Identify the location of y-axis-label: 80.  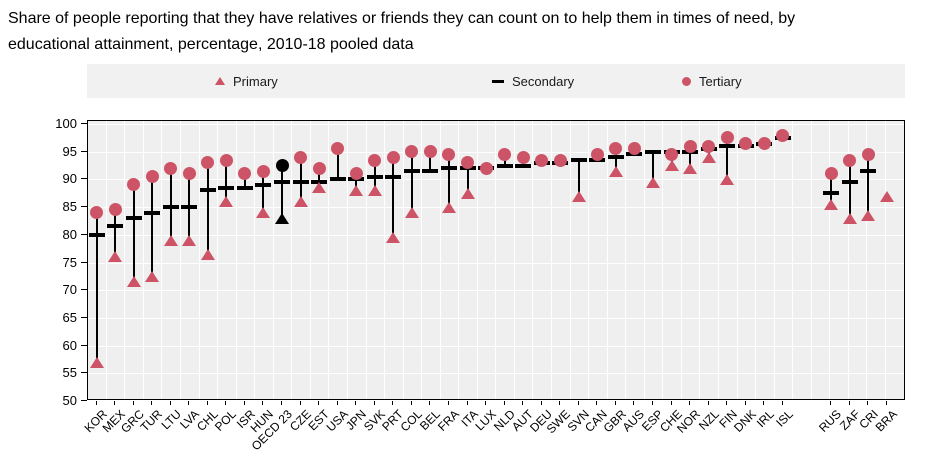
(69, 234).